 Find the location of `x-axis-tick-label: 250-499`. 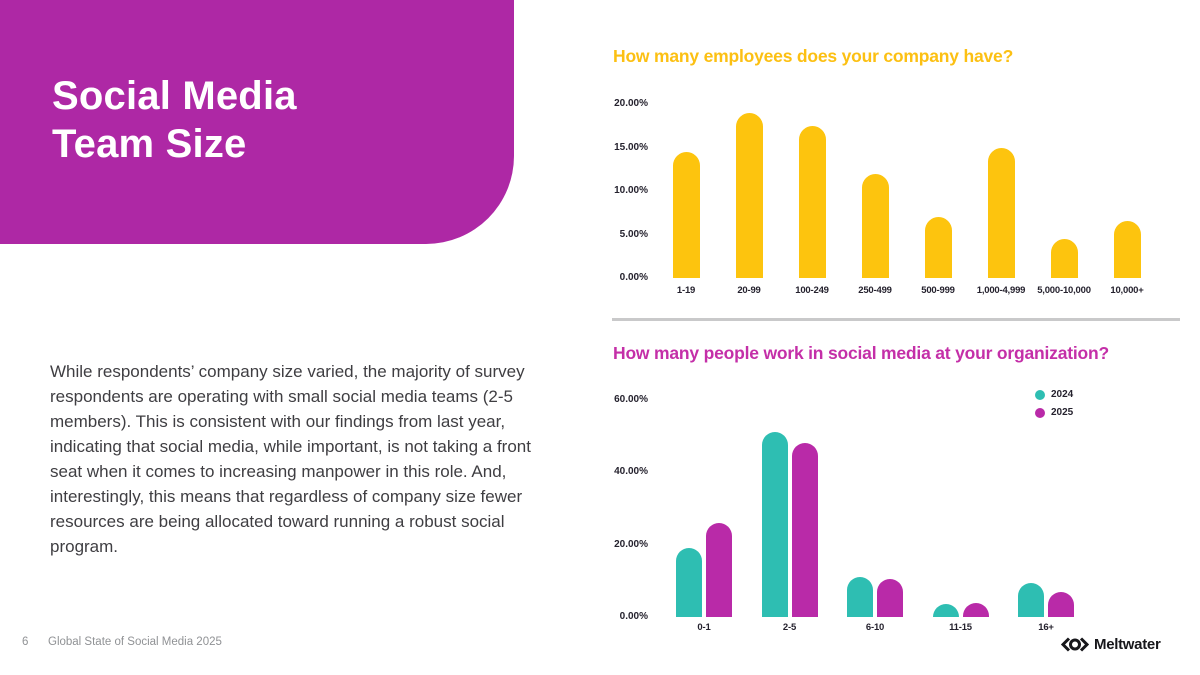

x-axis-tick-label: 250-499 is located at coordinates (875, 290).